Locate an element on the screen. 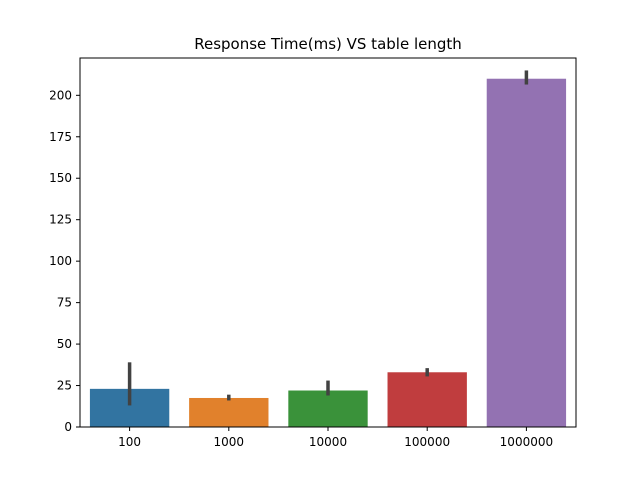 The height and width of the screenshot is (480, 640). y-tick-label: 25 is located at coordinates (64, 386).